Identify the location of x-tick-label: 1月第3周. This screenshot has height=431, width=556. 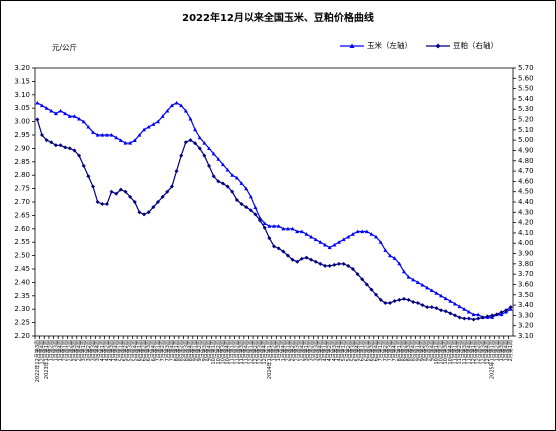
(55, 350).